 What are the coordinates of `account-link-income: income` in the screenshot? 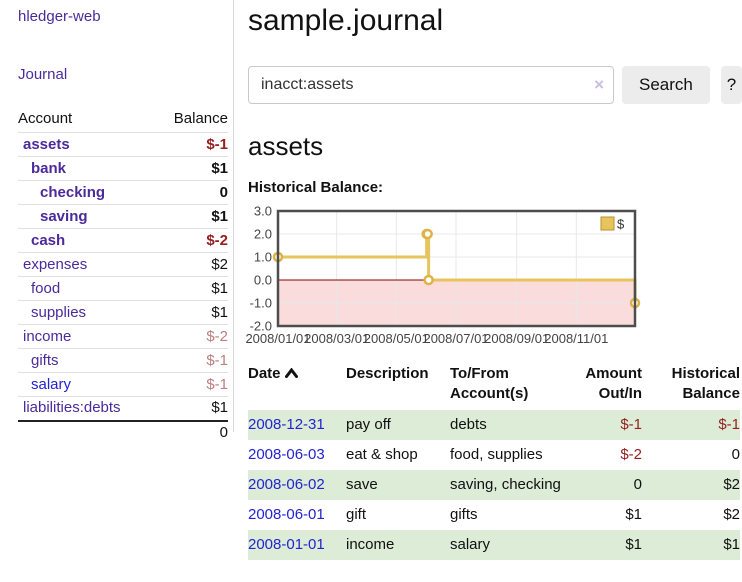 It's located at (47, 336).